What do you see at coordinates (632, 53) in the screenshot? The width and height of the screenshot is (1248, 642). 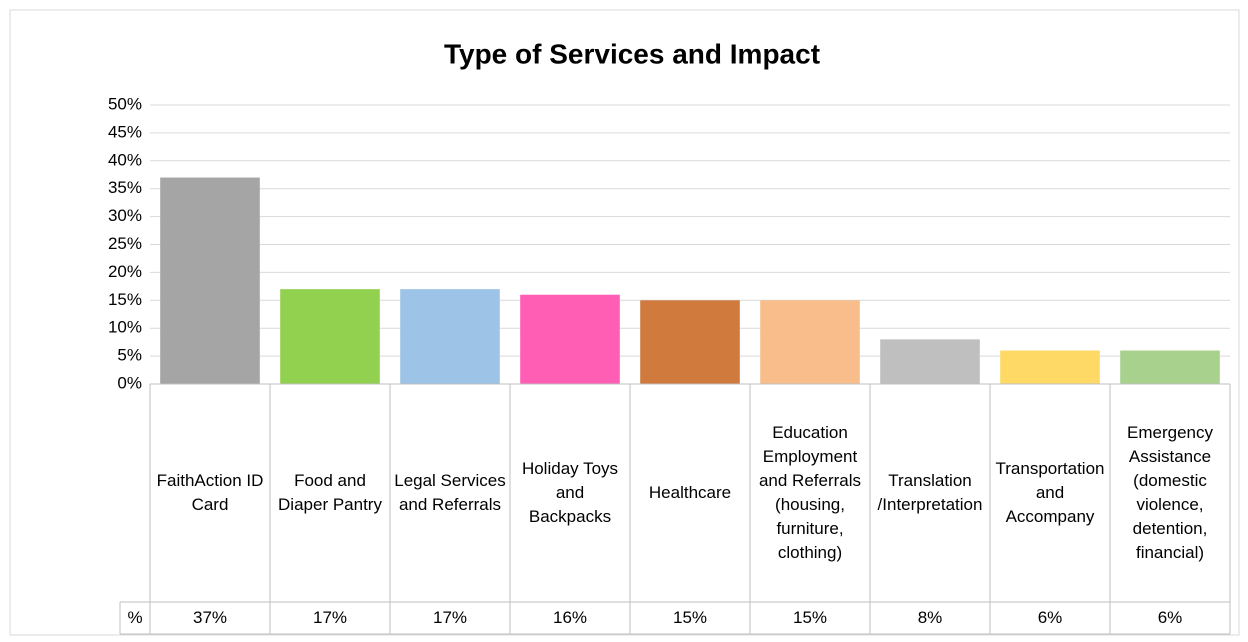 I see `chart-title: Type of Services and Impact` at bounding box center [632, 53].